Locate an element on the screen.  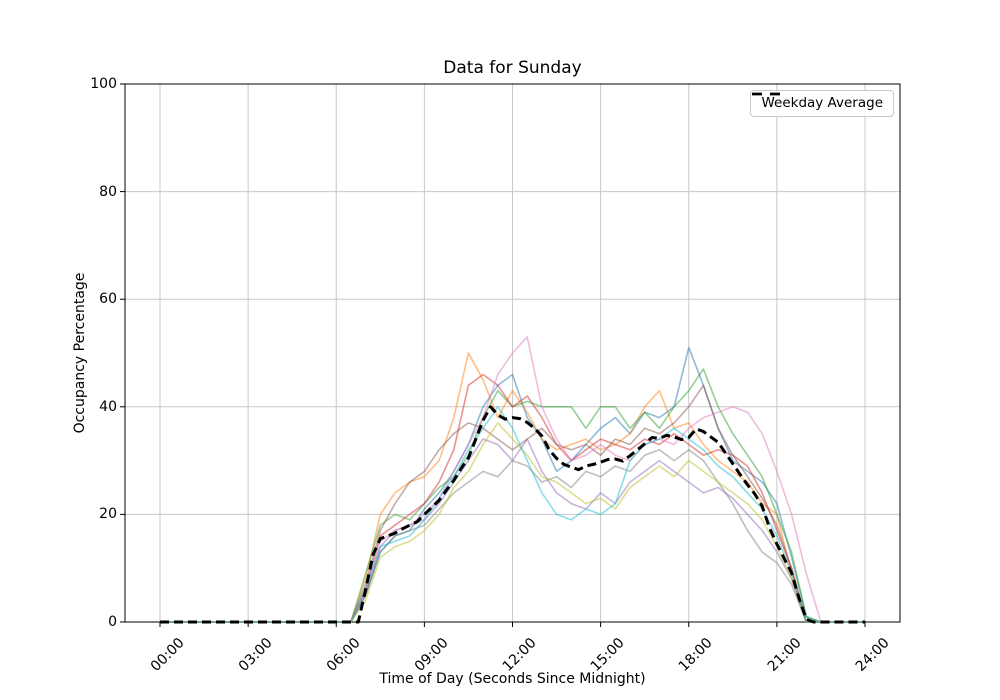
y-tick-label: 60 is located at coordinates (108, 299).